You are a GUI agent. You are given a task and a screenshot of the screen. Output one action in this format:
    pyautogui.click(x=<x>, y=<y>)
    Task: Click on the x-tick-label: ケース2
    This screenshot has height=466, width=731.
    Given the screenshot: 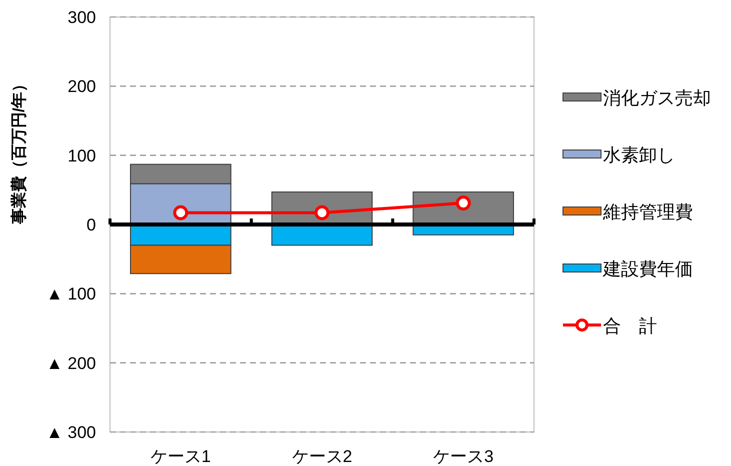 What is the action you would take?
    pyautogui.click(x=322, y=456)
    